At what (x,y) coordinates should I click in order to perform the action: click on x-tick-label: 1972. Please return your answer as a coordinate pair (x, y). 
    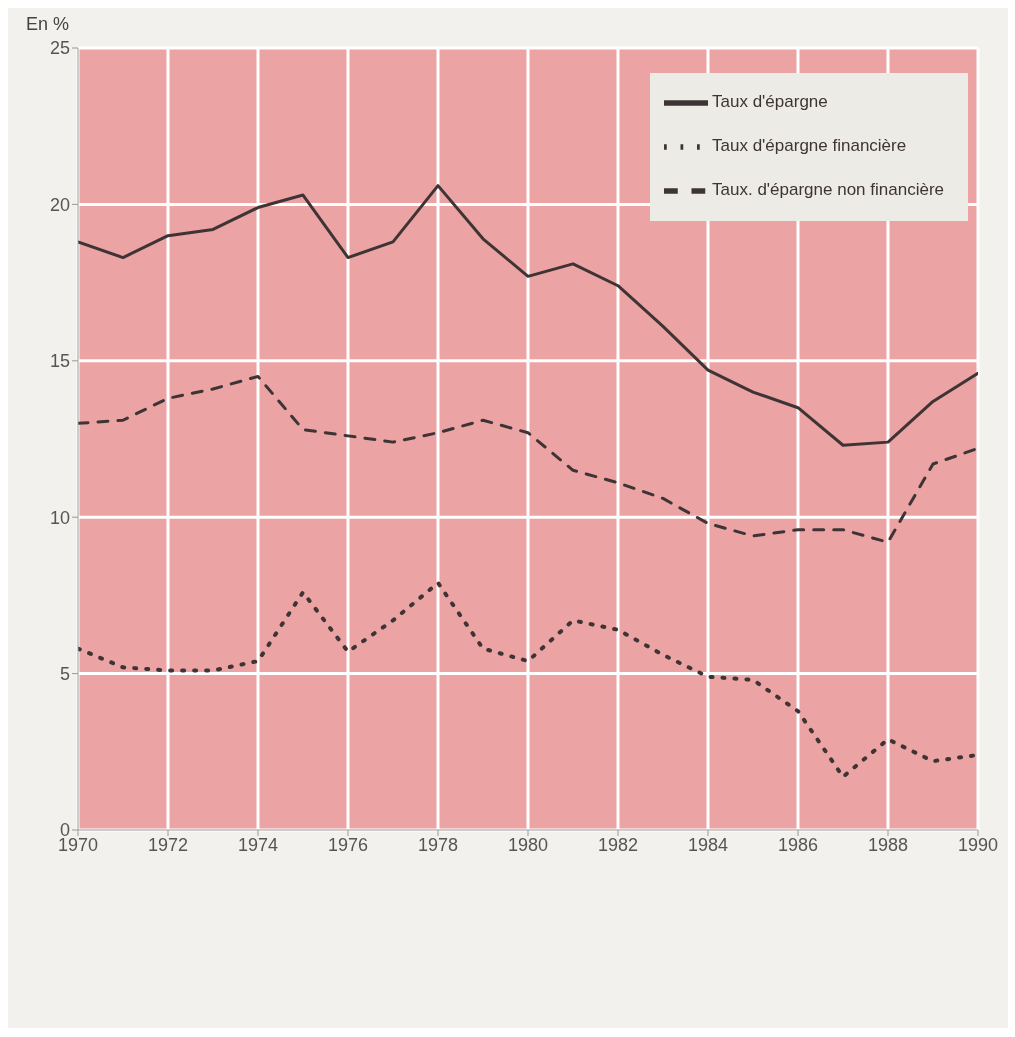
    Looking at the image, I should click on (168, 844).